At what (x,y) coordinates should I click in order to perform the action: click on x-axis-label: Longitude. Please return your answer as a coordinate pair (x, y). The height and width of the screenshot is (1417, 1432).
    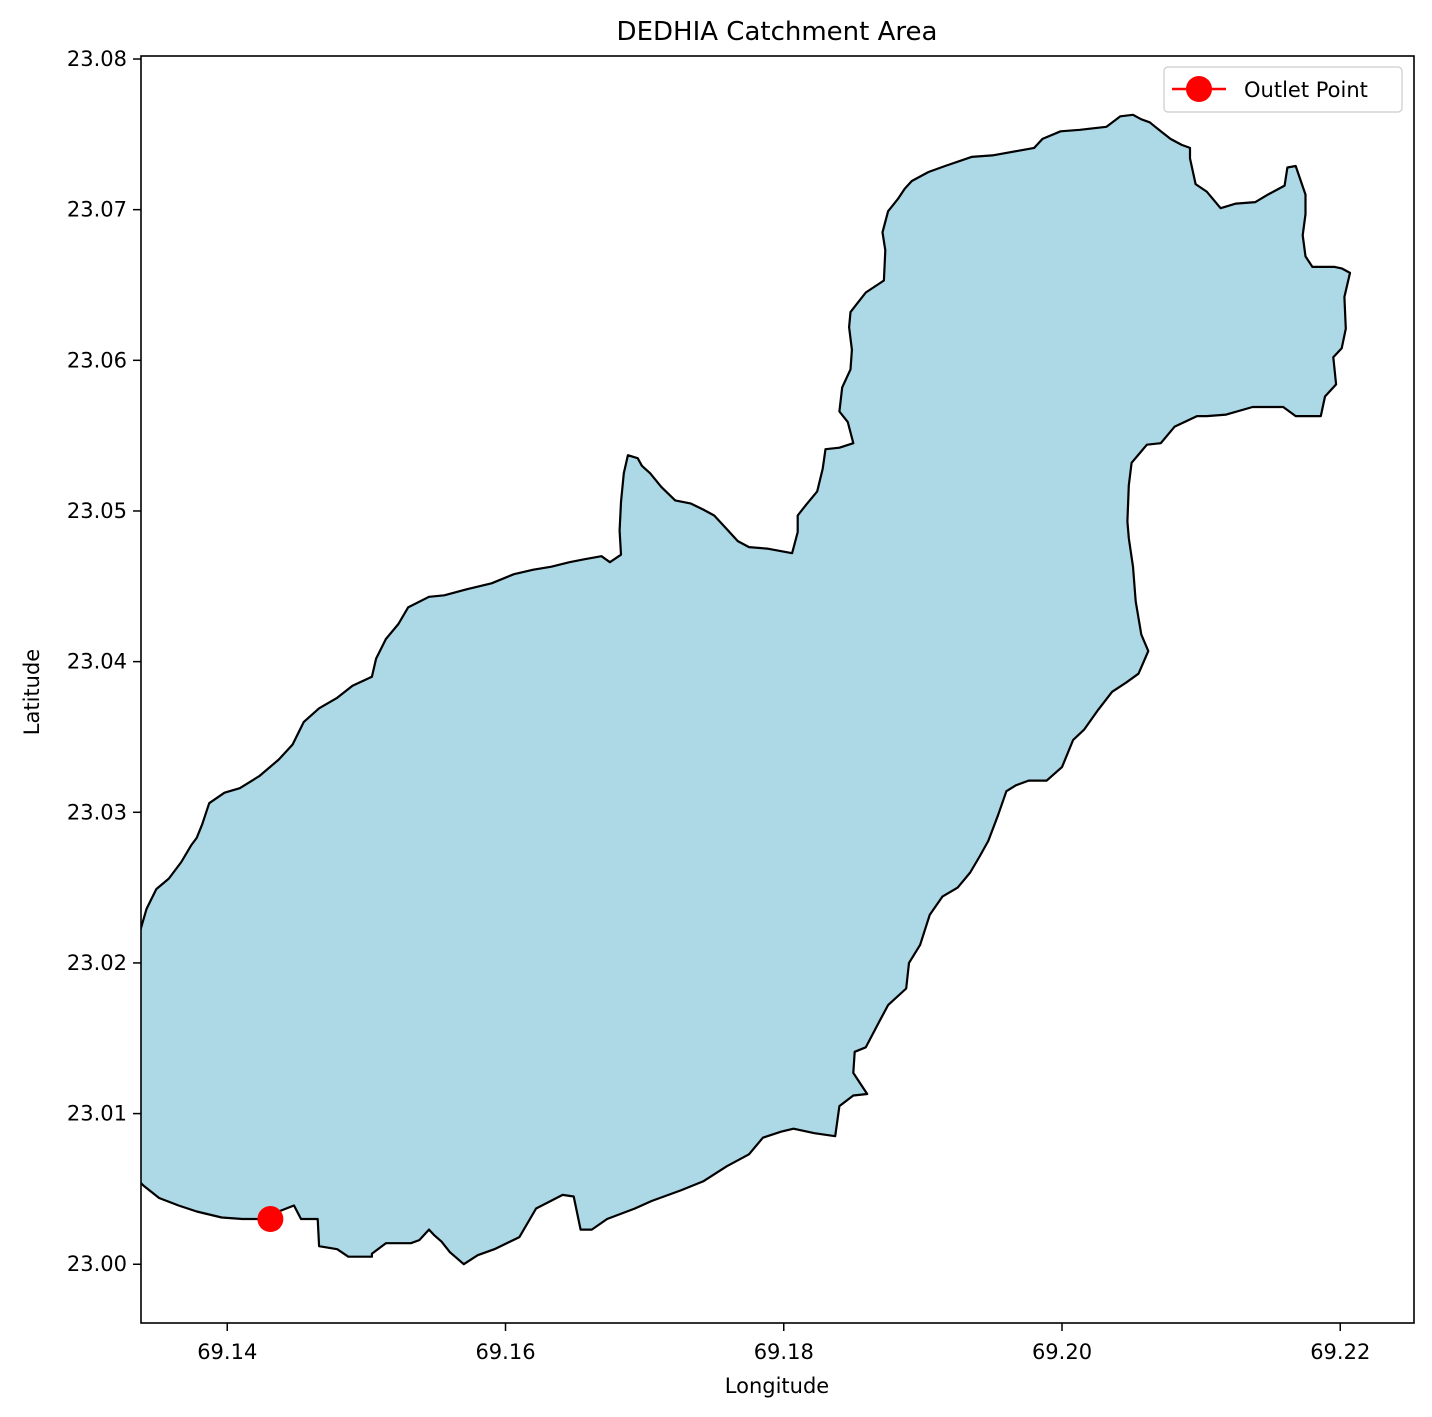
    Looking at the image, I should click on (777, 1386).